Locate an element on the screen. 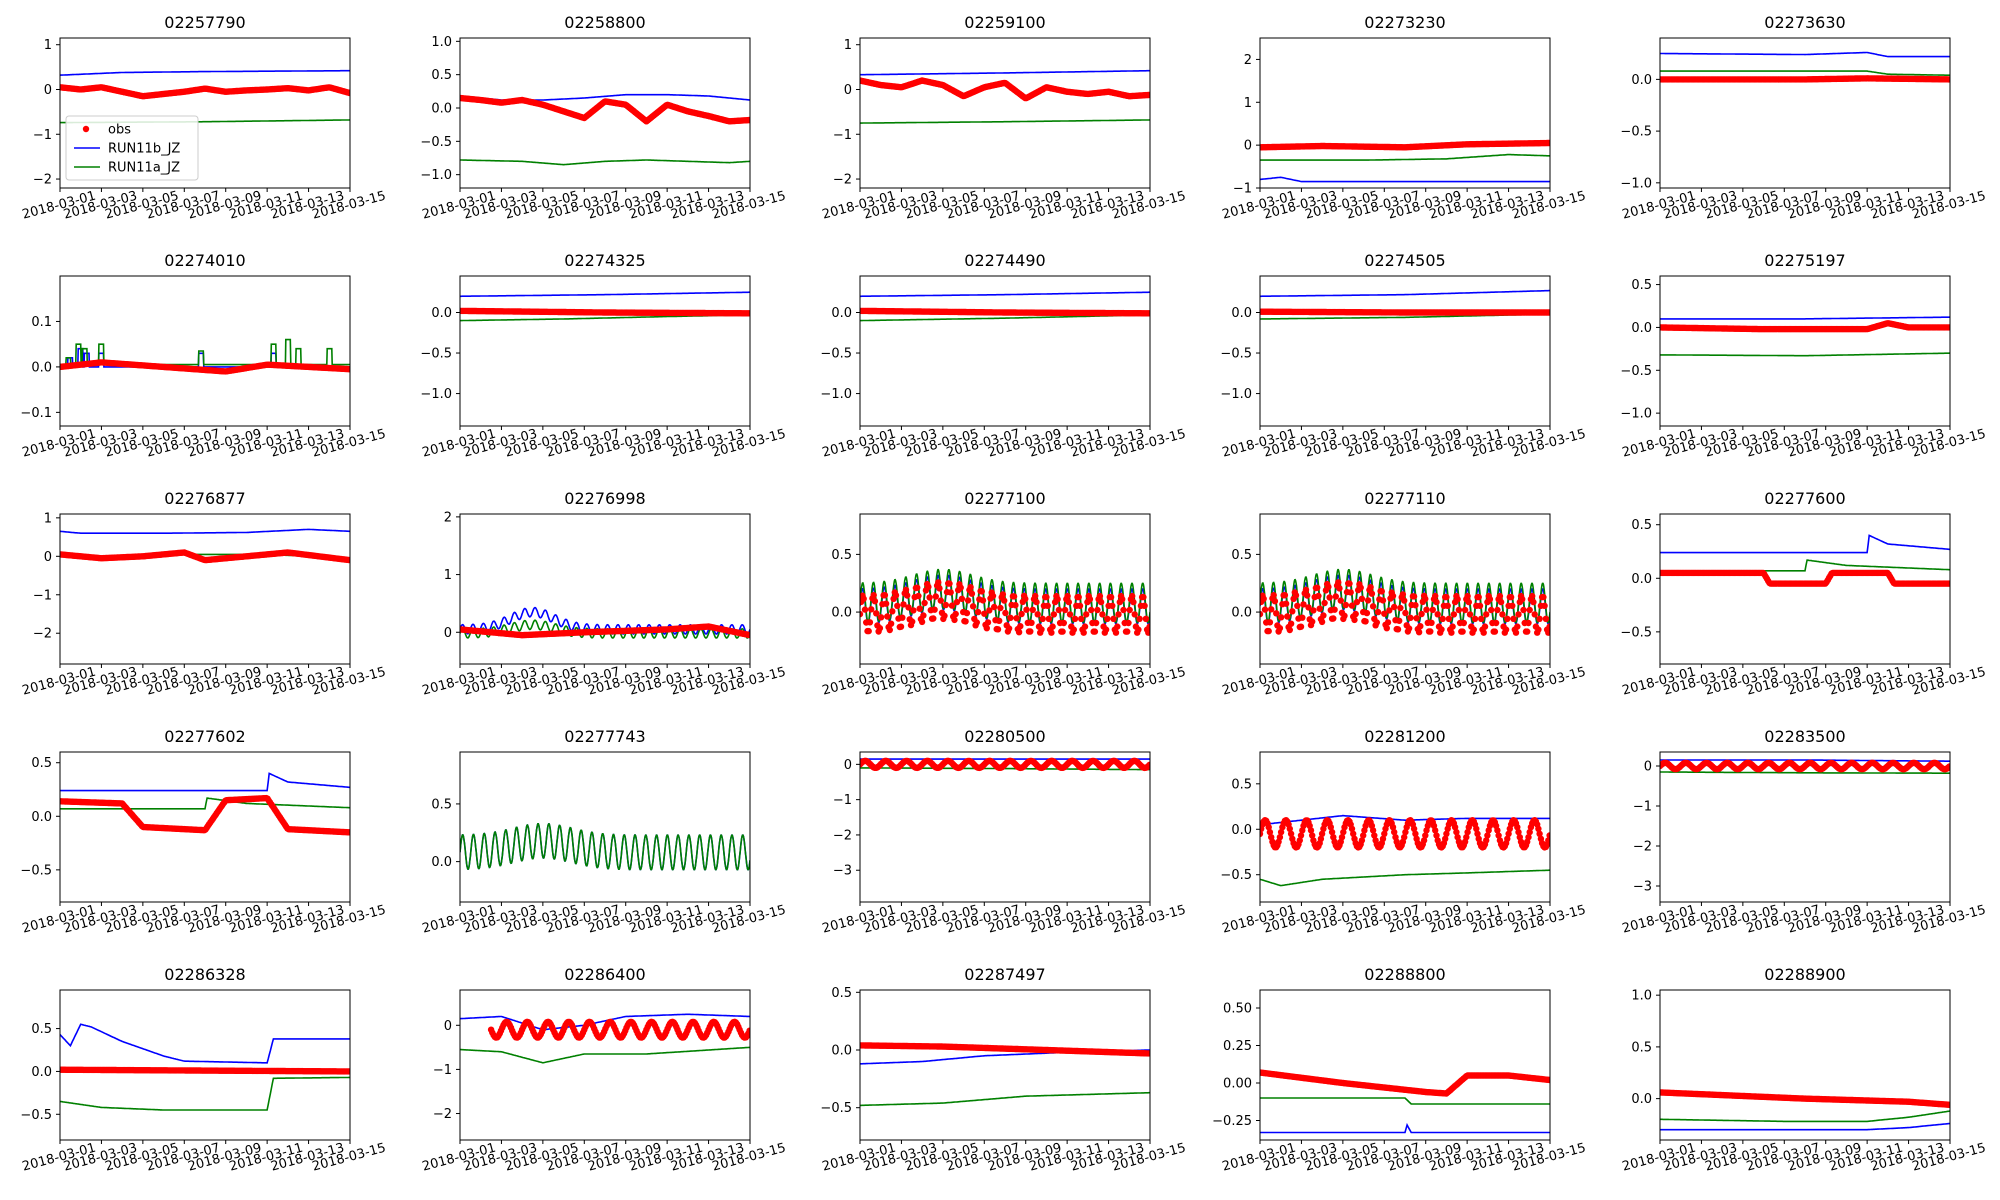 Image resolution: width=2000 pixels, height=1200 pixels. subplot-title: 02258800 is located at coordinates (604, 22).